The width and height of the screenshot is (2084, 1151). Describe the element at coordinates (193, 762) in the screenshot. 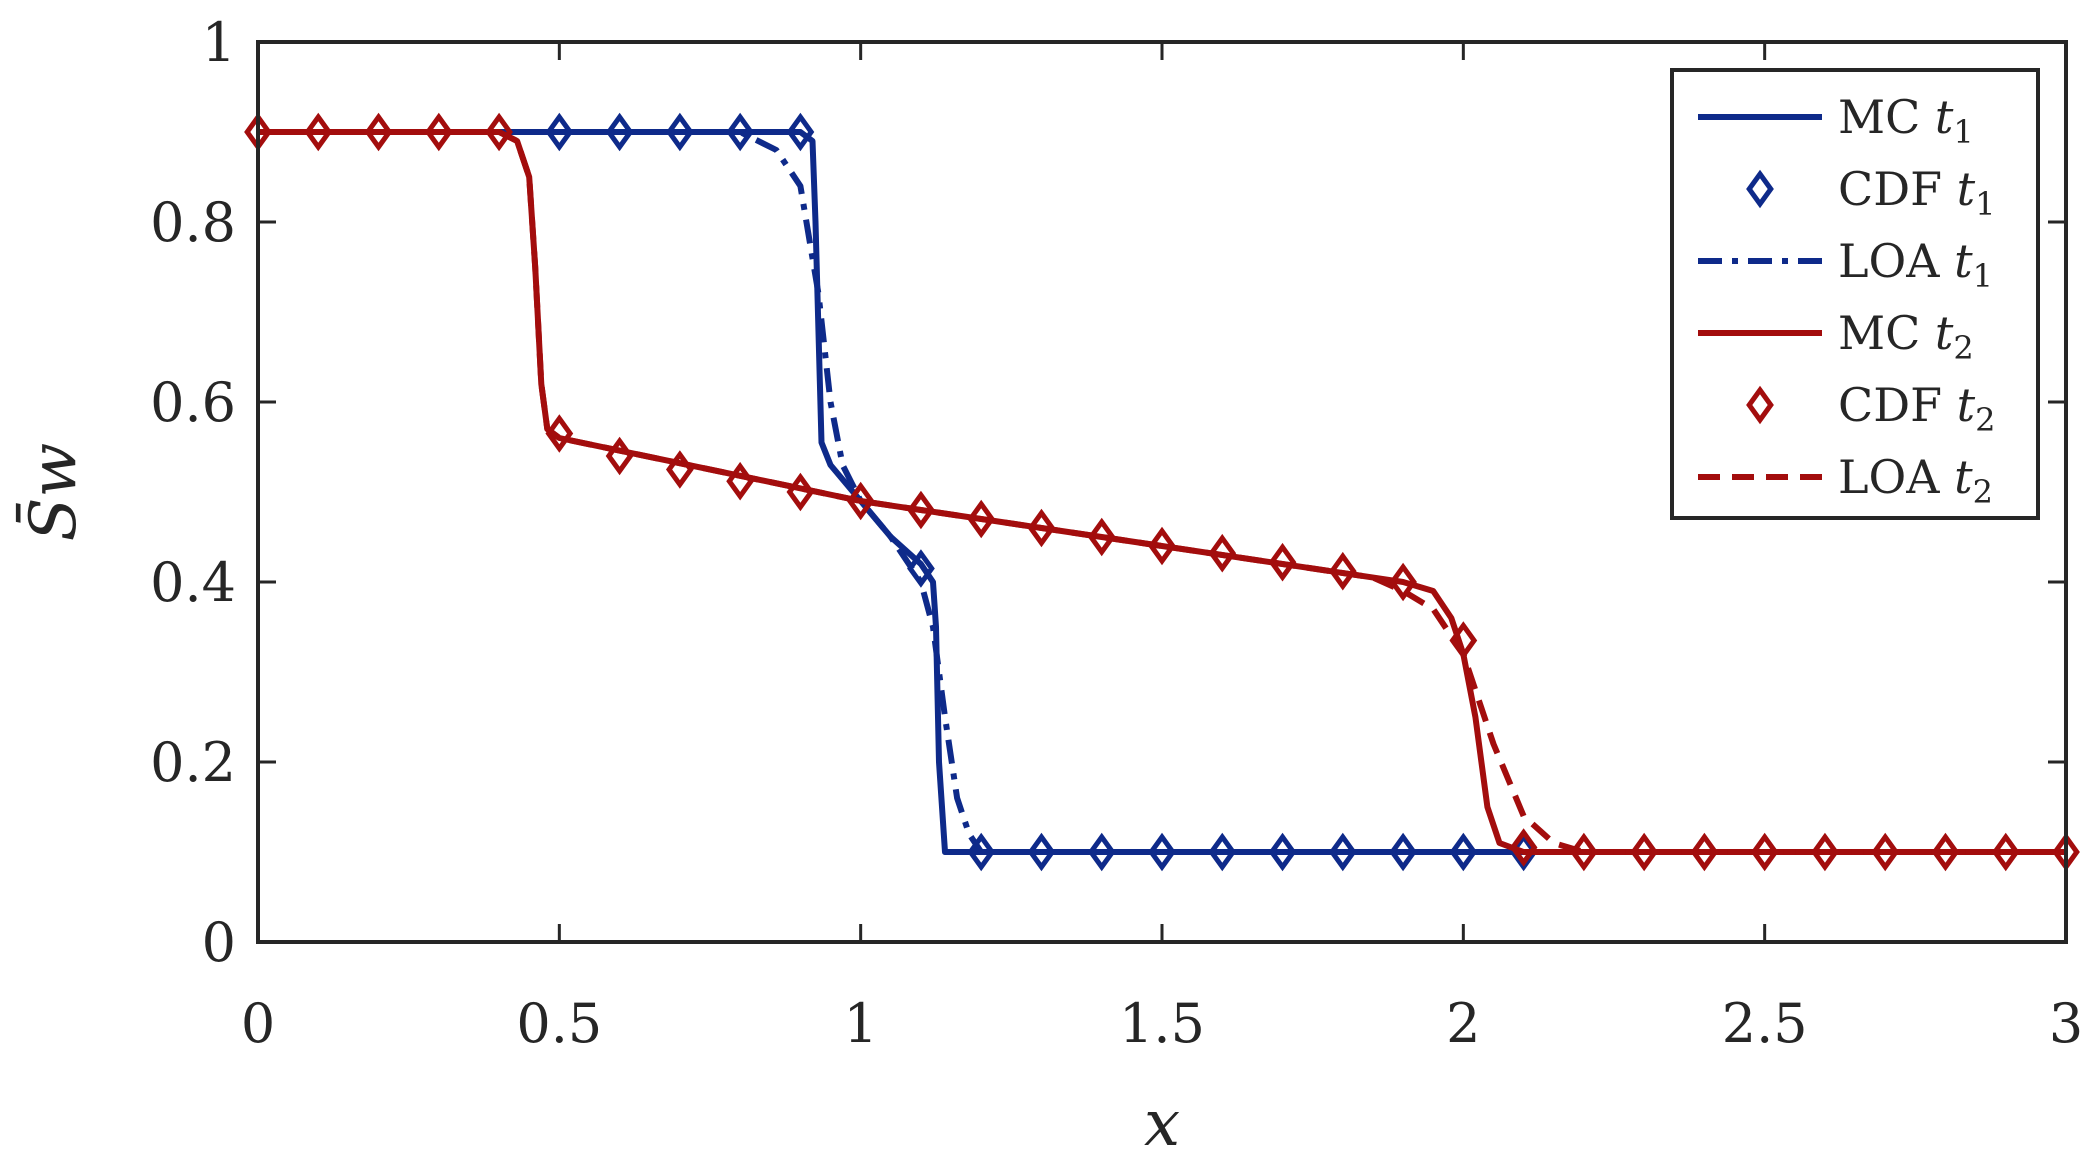

I see `y-tick-label: 0.2` at that location.